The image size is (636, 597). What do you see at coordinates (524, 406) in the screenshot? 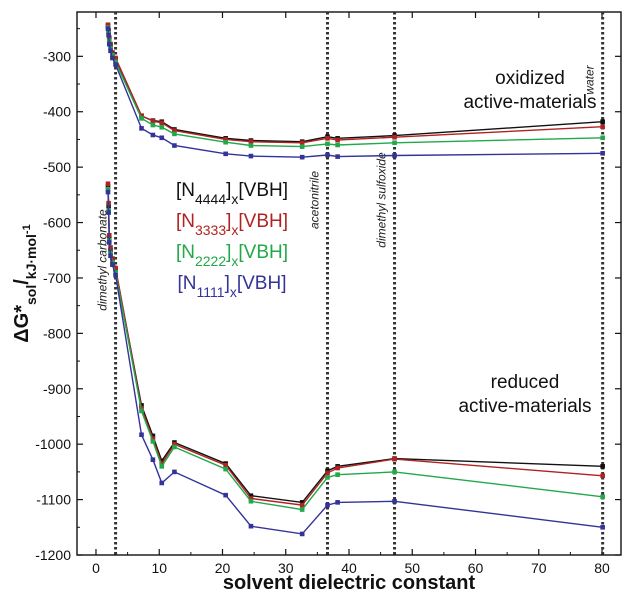
I see `annotation-reduced: active-materials` at bounding box center [524, 406].